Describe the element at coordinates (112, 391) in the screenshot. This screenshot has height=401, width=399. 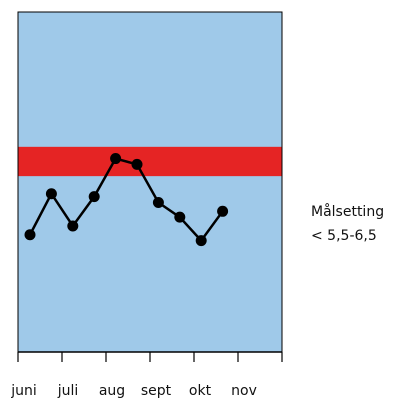
I see `x-tick-label: aug` at that location.